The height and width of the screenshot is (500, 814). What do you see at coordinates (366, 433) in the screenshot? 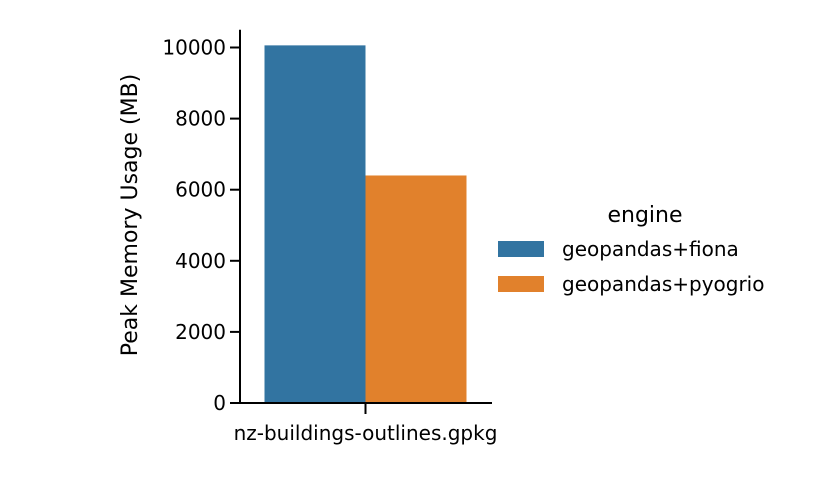
I see `x-tick-label: nz-buildings-outlines.gpkg` at bounding box center [366, 433].